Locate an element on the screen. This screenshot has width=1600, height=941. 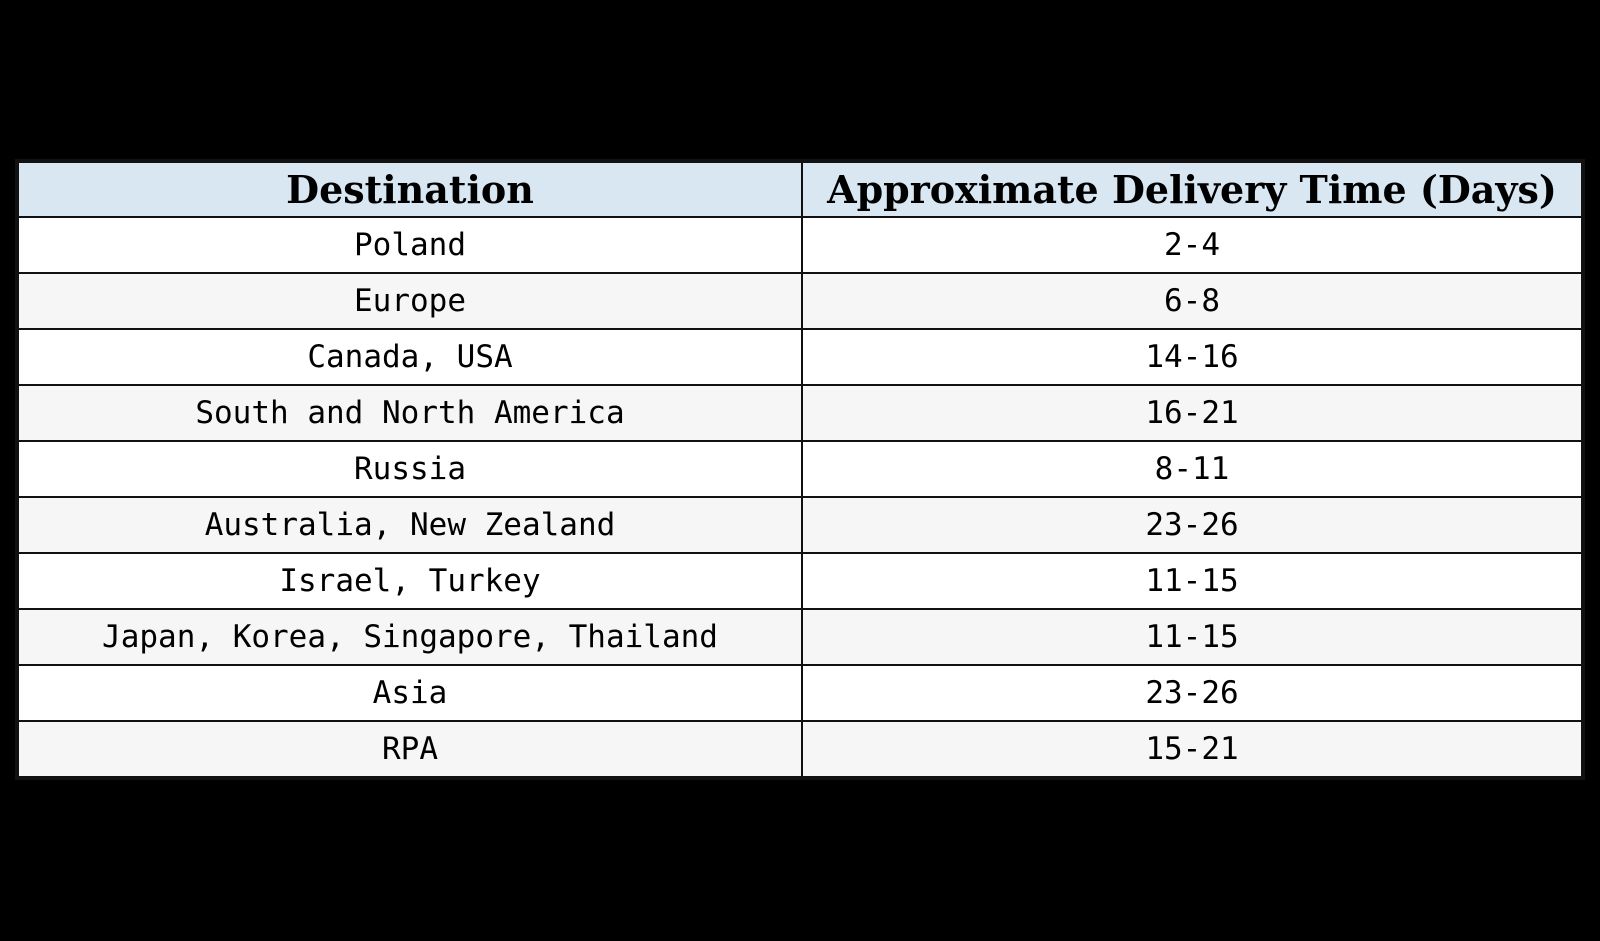
destination-cell: RPA is located at coordinates (410, 749).